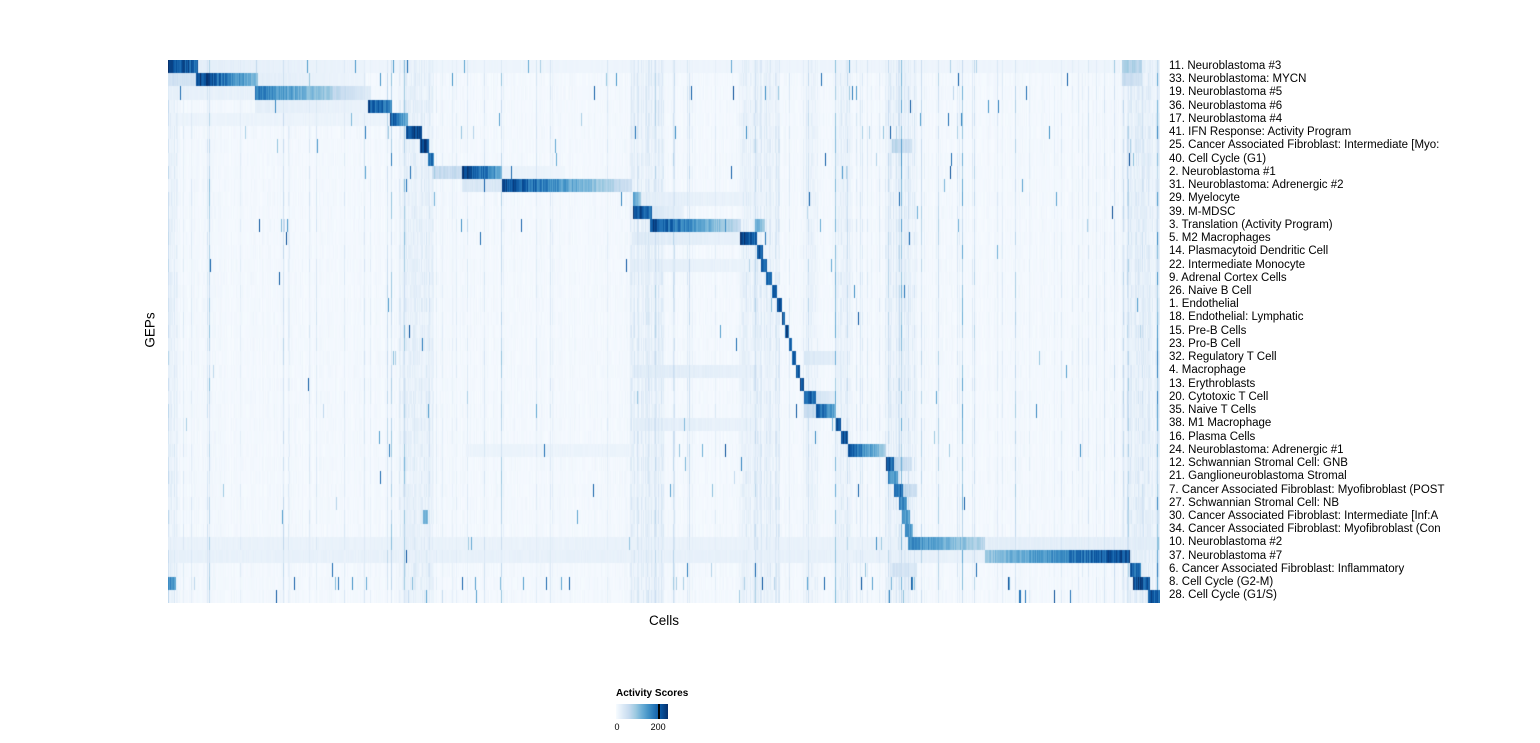 The height and width of the screenshot is (743, 1540). Describe the element at coordinates (1212, 383) in the screenshot. I see `row-label: 13. Erythroblasts` at that location.